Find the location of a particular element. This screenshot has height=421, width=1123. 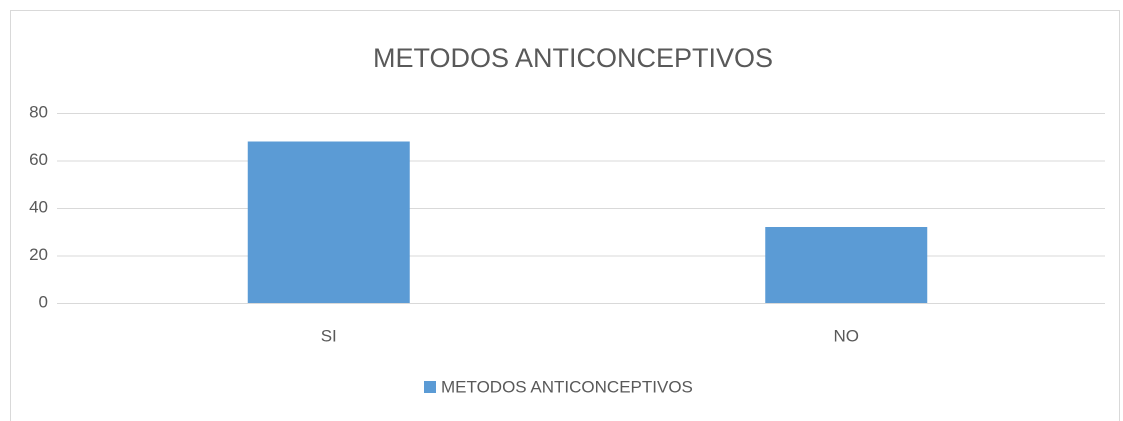

y-tick-label: 20 is located at coordinates (38, 254).